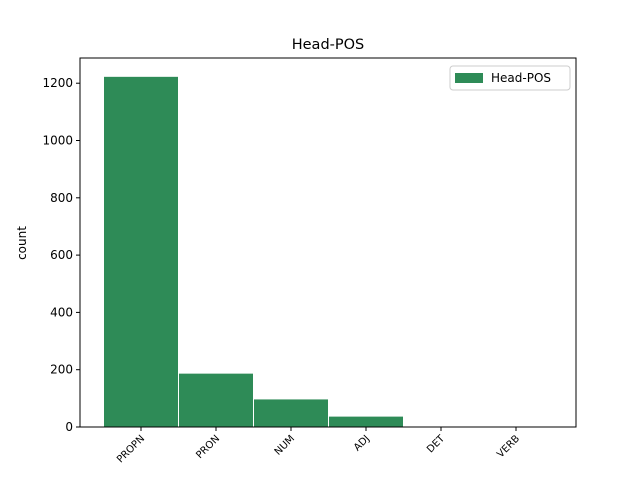 Image resolution: width=640 pixels, height=480 pixels. I want to click on legend-box, so click(510, 78).